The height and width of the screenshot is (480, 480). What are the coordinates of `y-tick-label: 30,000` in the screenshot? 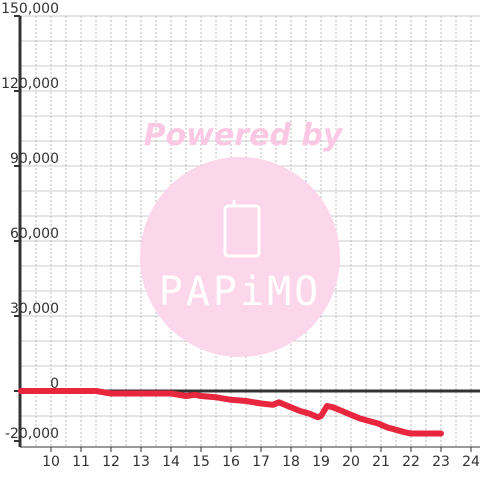 It's located at (34, 309).